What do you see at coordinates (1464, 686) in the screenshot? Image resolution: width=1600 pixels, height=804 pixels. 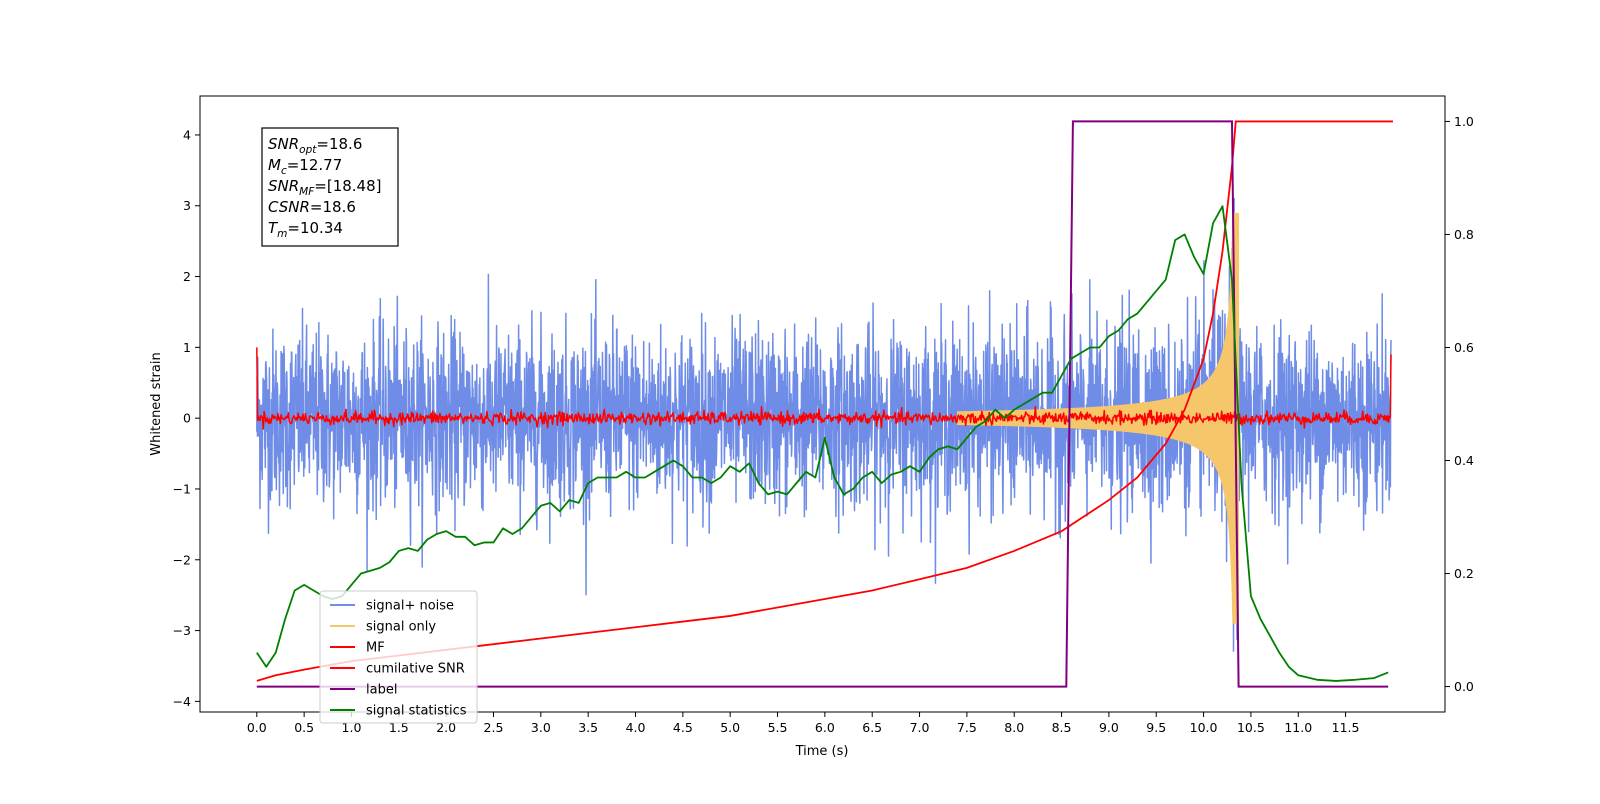 I see `y2-tick-label: 0.0` at bounding box center [1464, 686].